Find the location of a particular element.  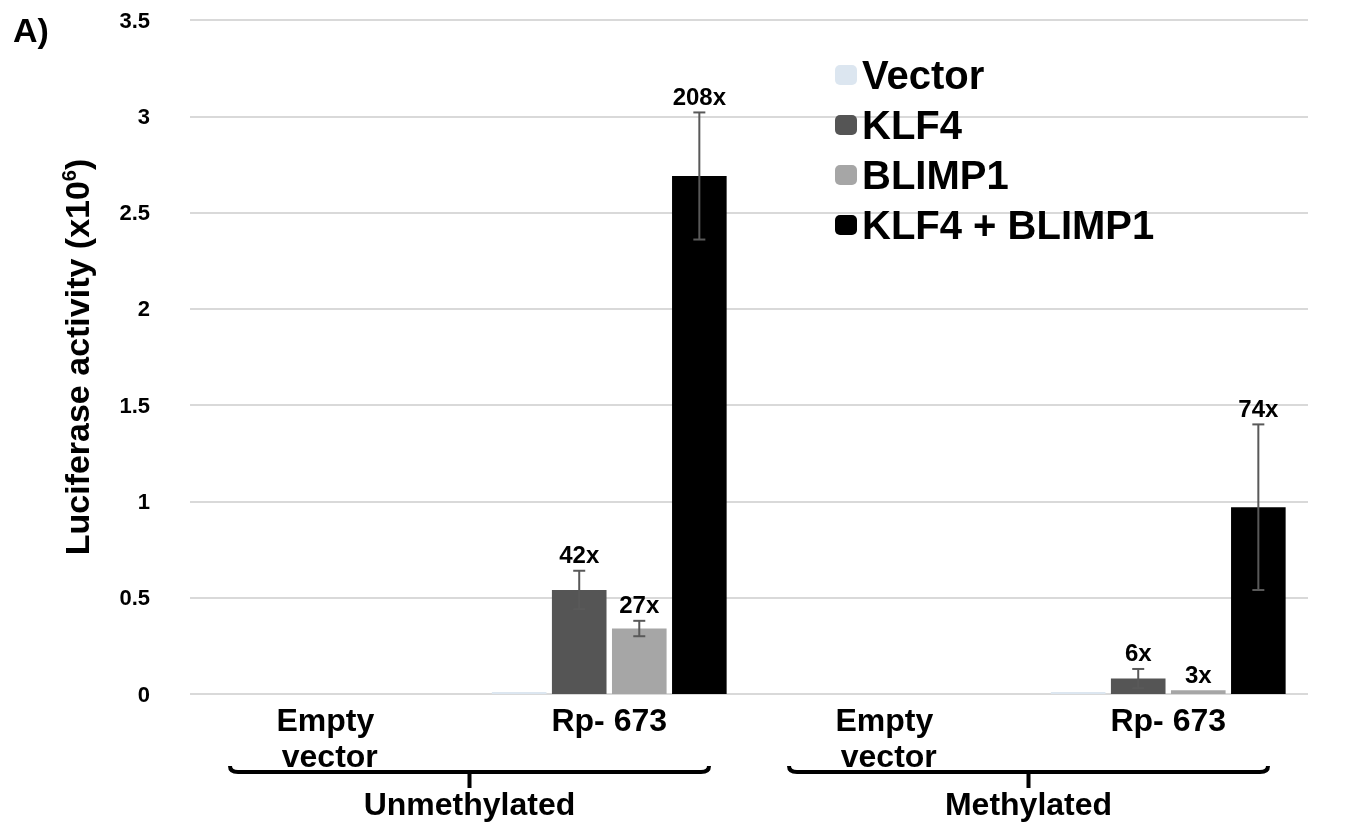

y-axis-title: Luciferase activity (x106) is located at coordinates (77, 357).